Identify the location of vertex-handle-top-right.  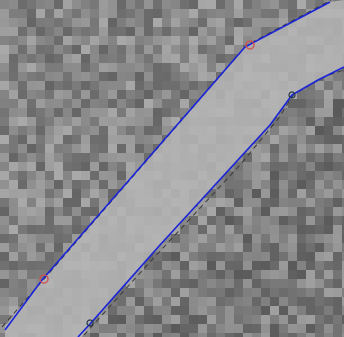
(292, 95).